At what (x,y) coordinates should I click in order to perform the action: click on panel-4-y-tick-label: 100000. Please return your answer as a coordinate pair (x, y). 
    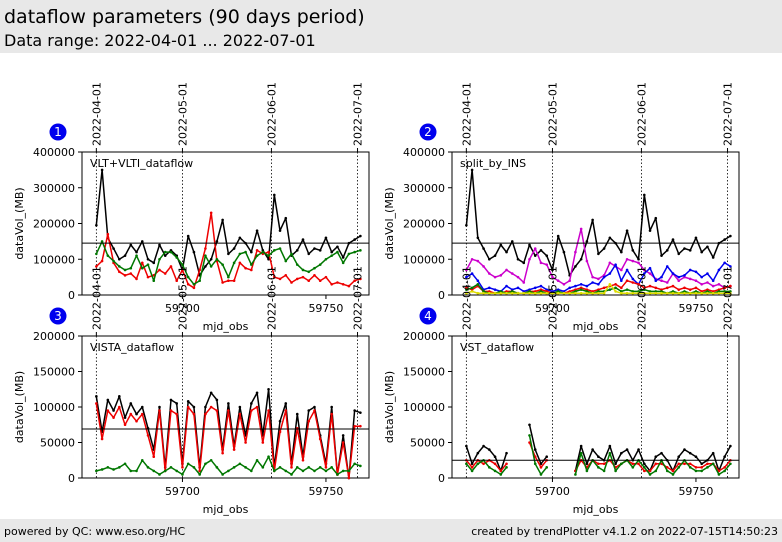
    Looking at the image, I should click on (424, 407).